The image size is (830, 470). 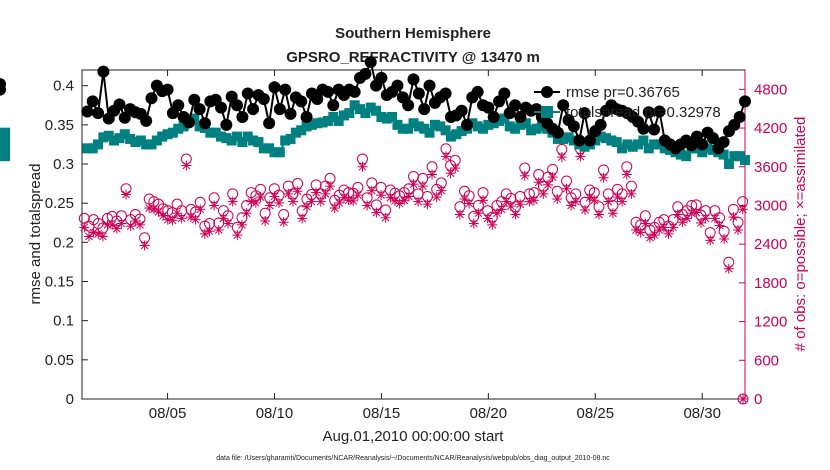 I want to click on x-tick-label: 08/15, so click(x=382, y=413).